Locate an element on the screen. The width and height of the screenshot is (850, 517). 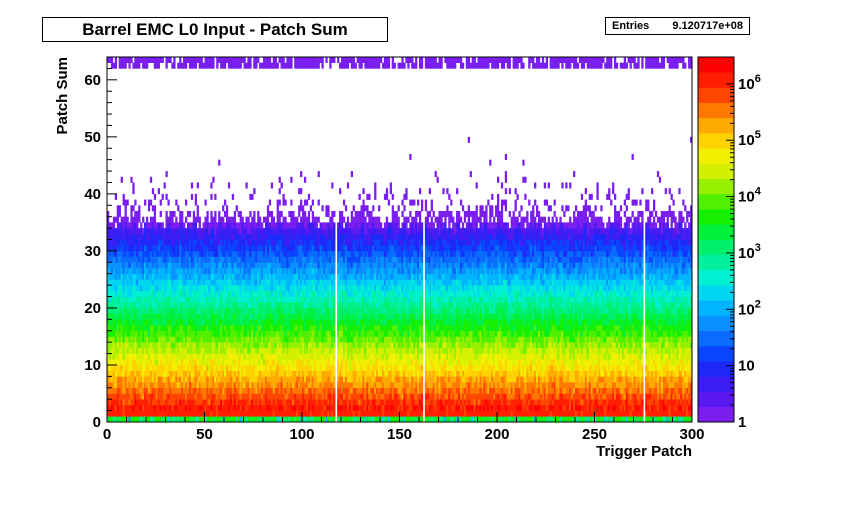
stats-label: Entries is located at coordinates (631, 26).